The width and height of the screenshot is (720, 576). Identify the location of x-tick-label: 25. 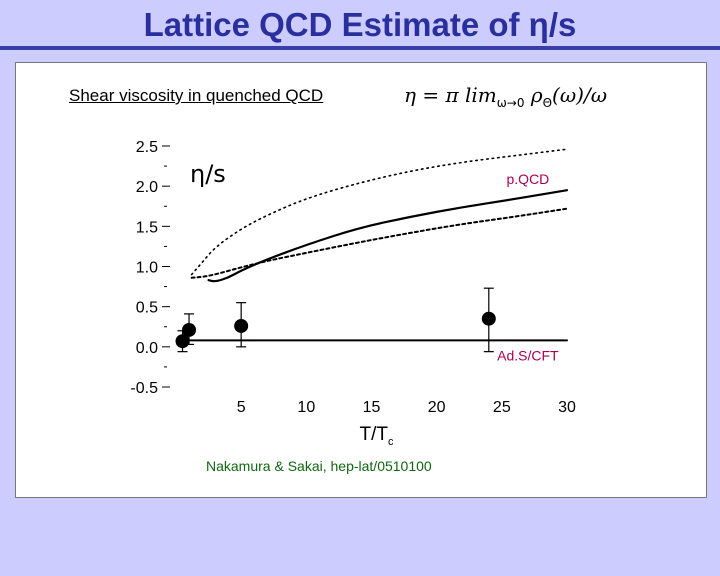
(502, 407).